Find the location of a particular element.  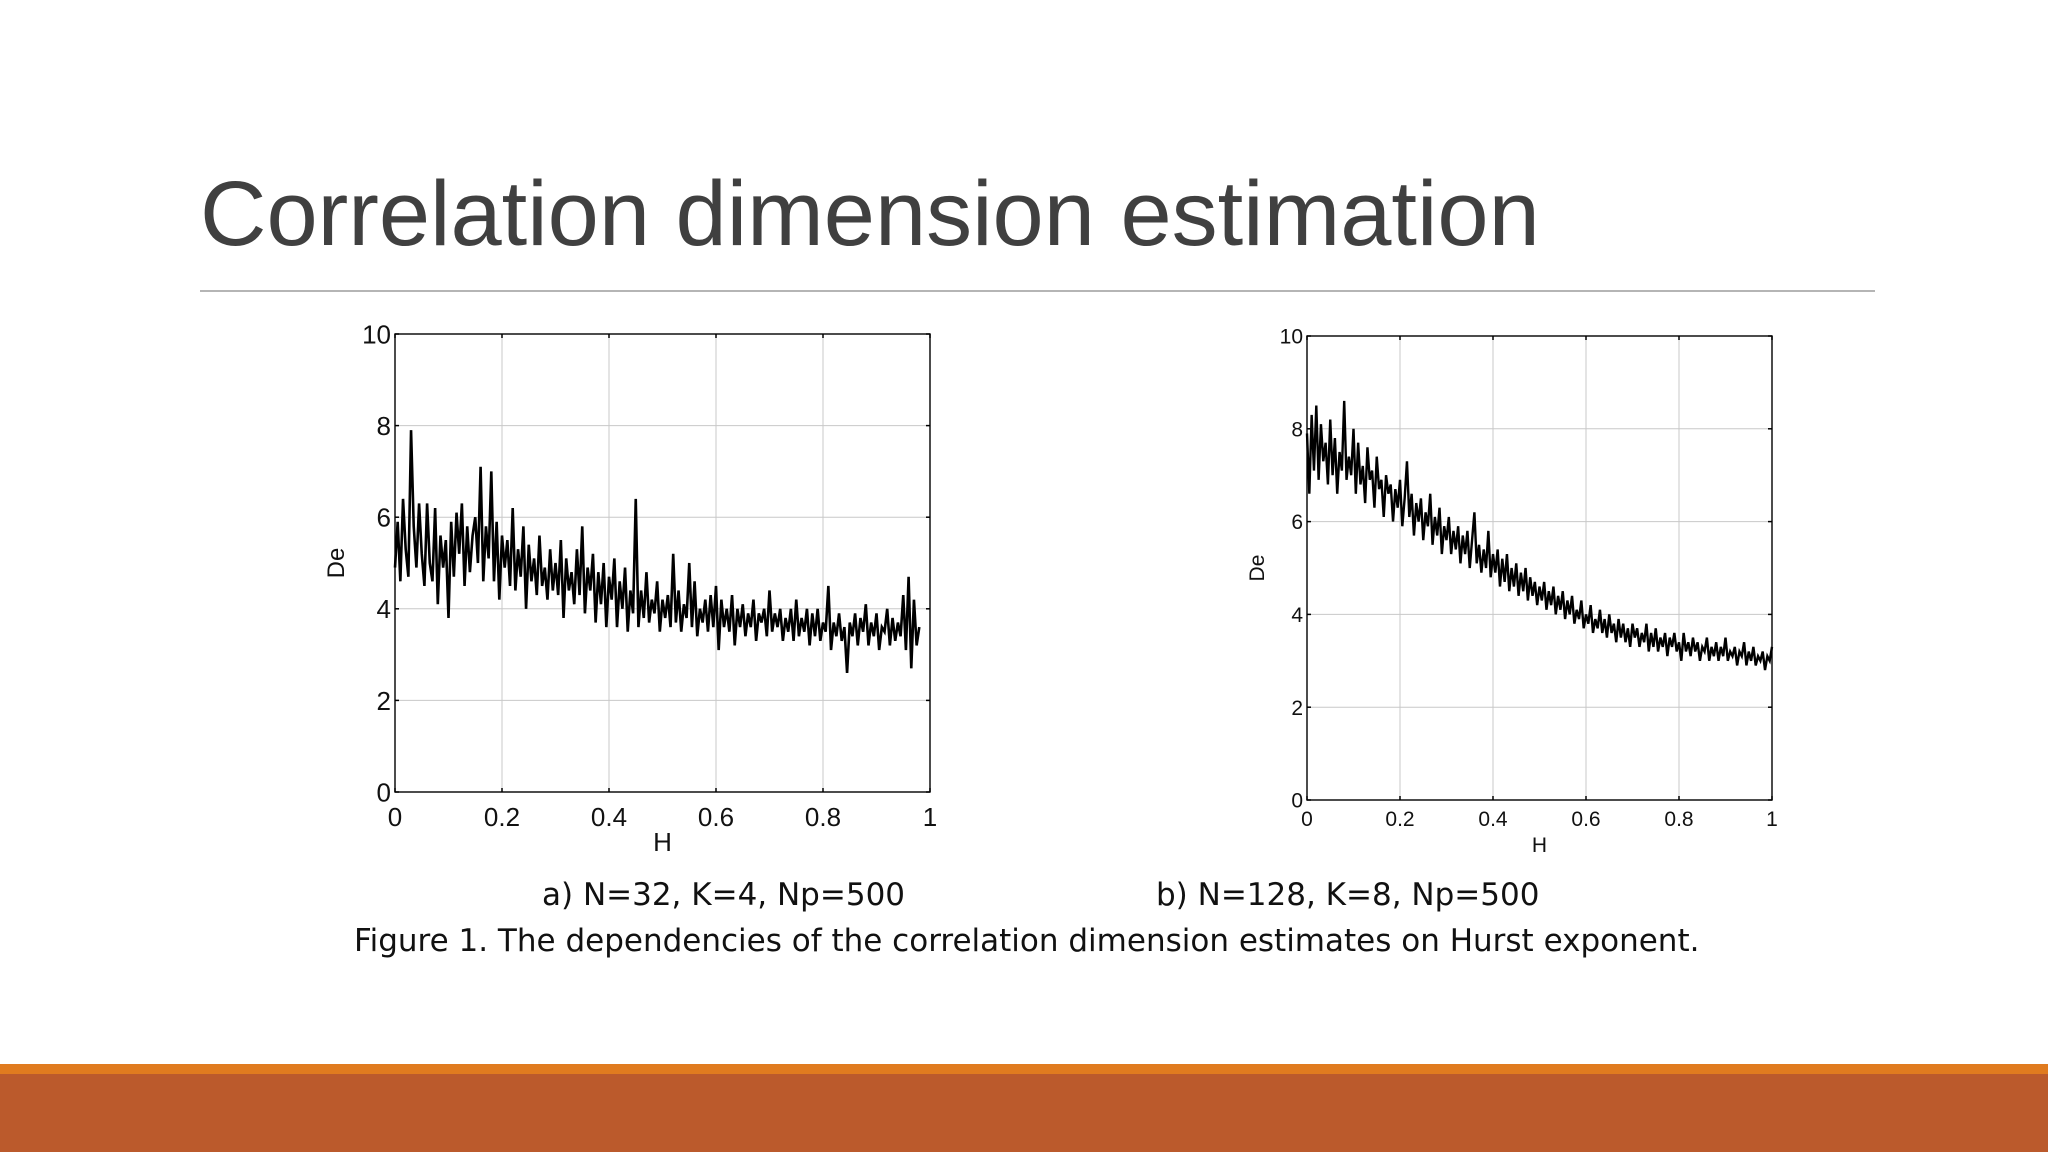

chart-b-xtick-label-4: 0.8 is located at coordinates (1678, 819).